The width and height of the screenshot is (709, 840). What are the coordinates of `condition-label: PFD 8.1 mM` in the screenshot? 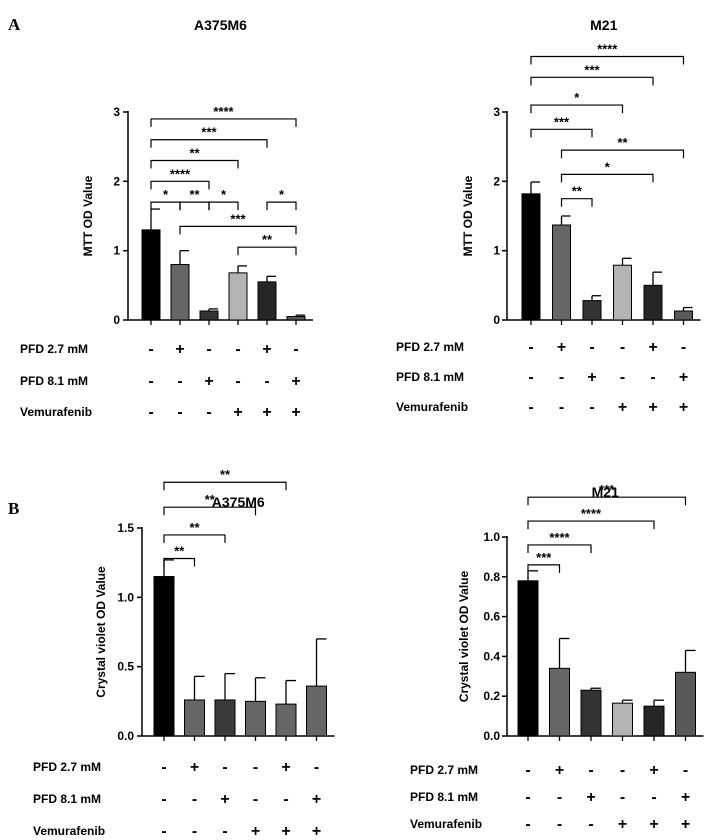 It's located at (67, 799).